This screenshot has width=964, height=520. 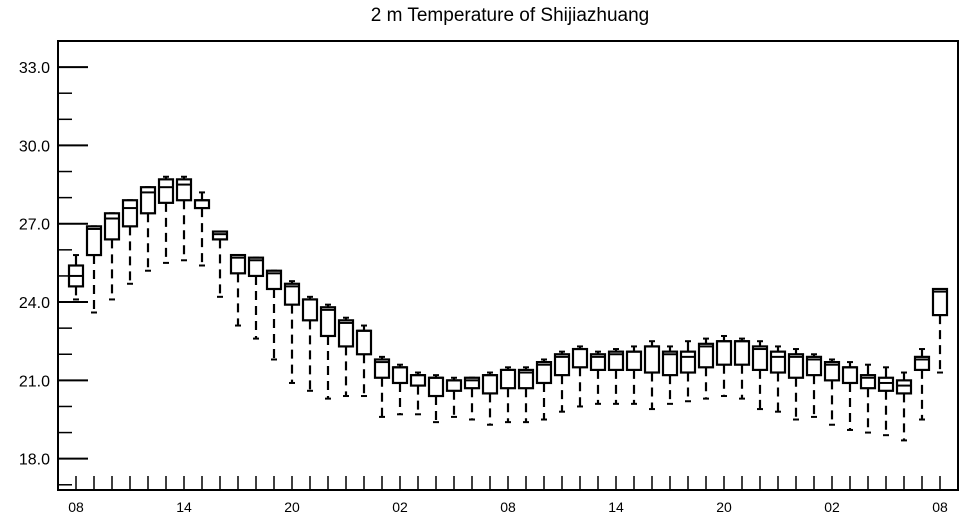 What do you see at coordinates (34, 381) in the screenshot?
I see `y-tick-label: 21.0` at bounding box center [34, 381].